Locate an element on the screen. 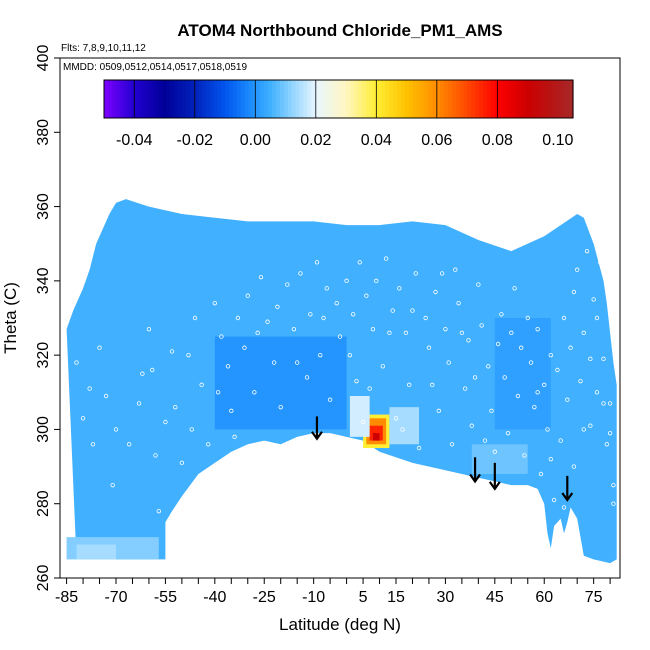 Image resolution: width=650 pixels, height=650 pixels. colorbar: -0.04 -0.02 0.00 0.02 0.04 0.06 0.08 0.10 is located at coordinates (338, 114).